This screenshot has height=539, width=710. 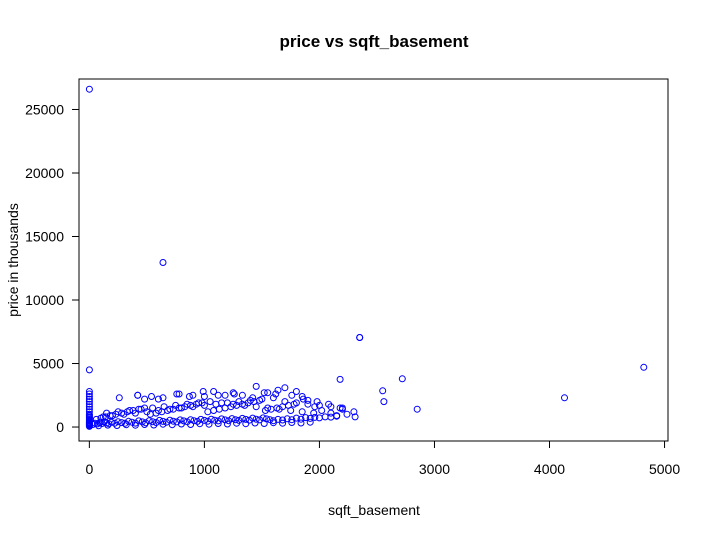 What do you see at coordinates (89, 469) in the screenshot?
I see `x-tick-label: 0` at bounding box center [89, 469].